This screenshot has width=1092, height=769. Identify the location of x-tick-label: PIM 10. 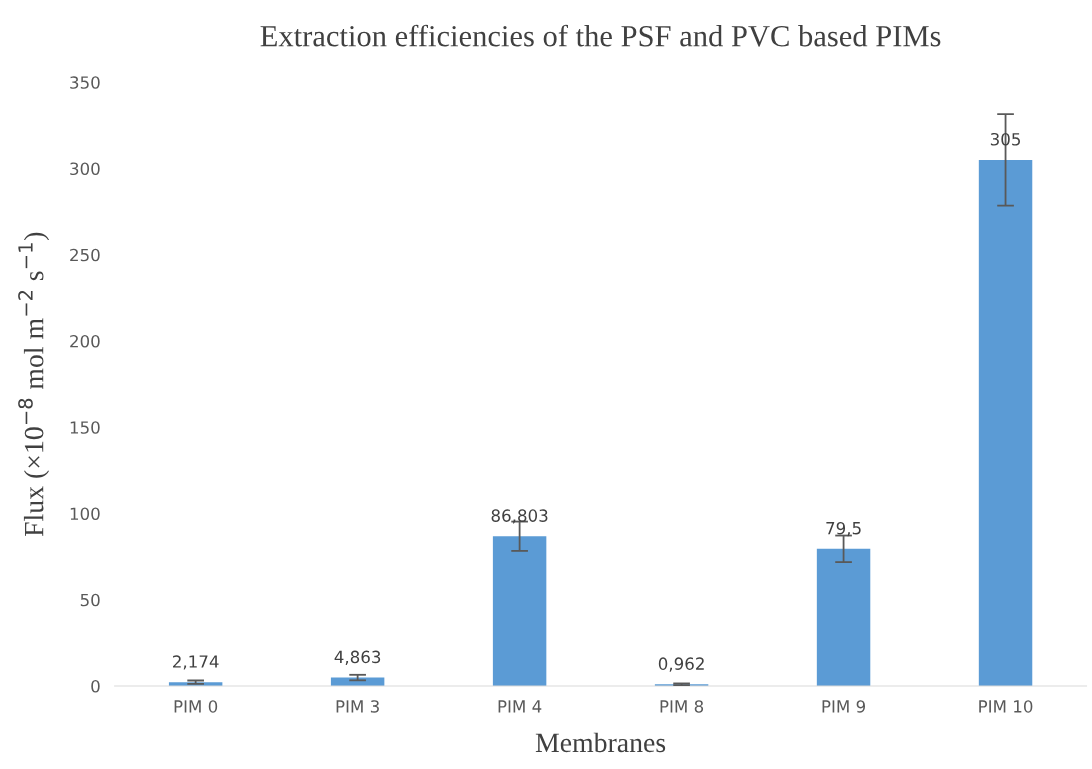
(1006, 706).